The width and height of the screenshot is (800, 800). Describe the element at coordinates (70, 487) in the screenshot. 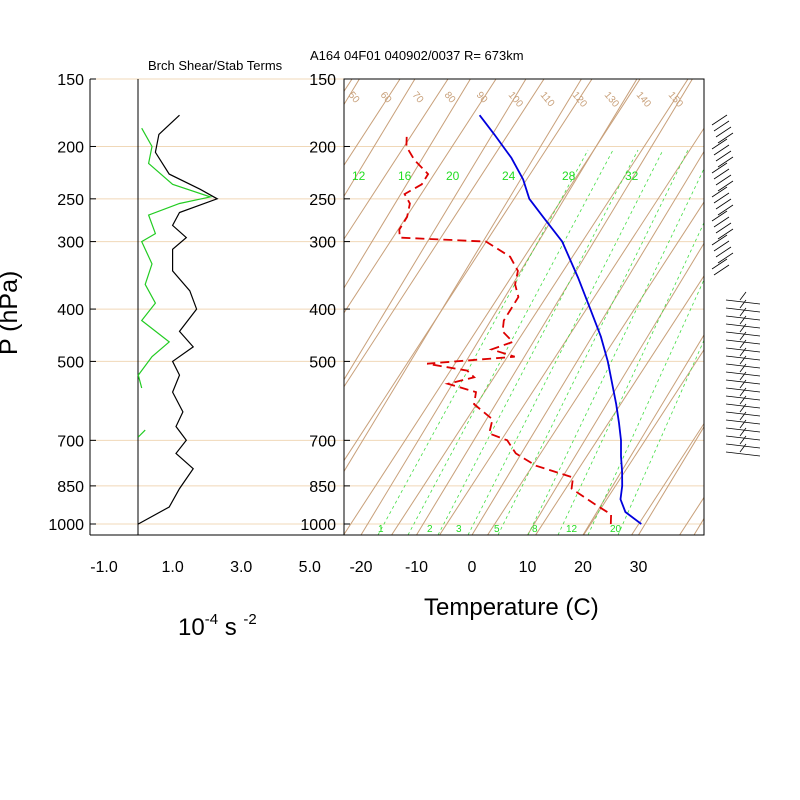

I see `pressure-label-left: 850` at that location.